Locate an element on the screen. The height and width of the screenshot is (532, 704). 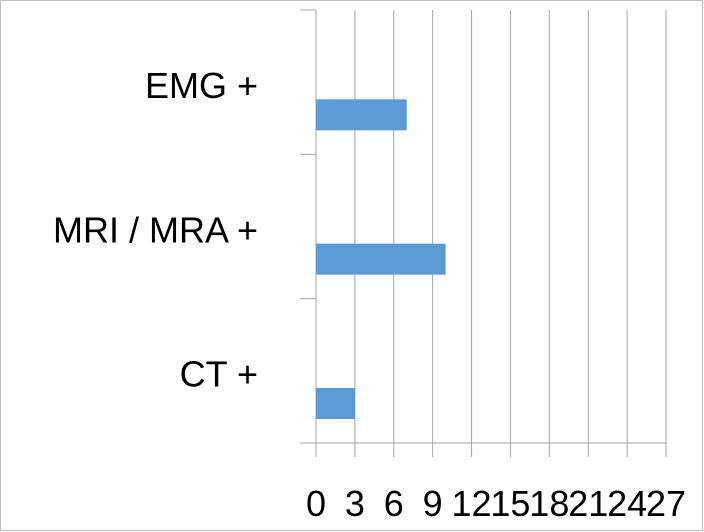
x-tick-label: 9 is located at coordinates (433, 503).